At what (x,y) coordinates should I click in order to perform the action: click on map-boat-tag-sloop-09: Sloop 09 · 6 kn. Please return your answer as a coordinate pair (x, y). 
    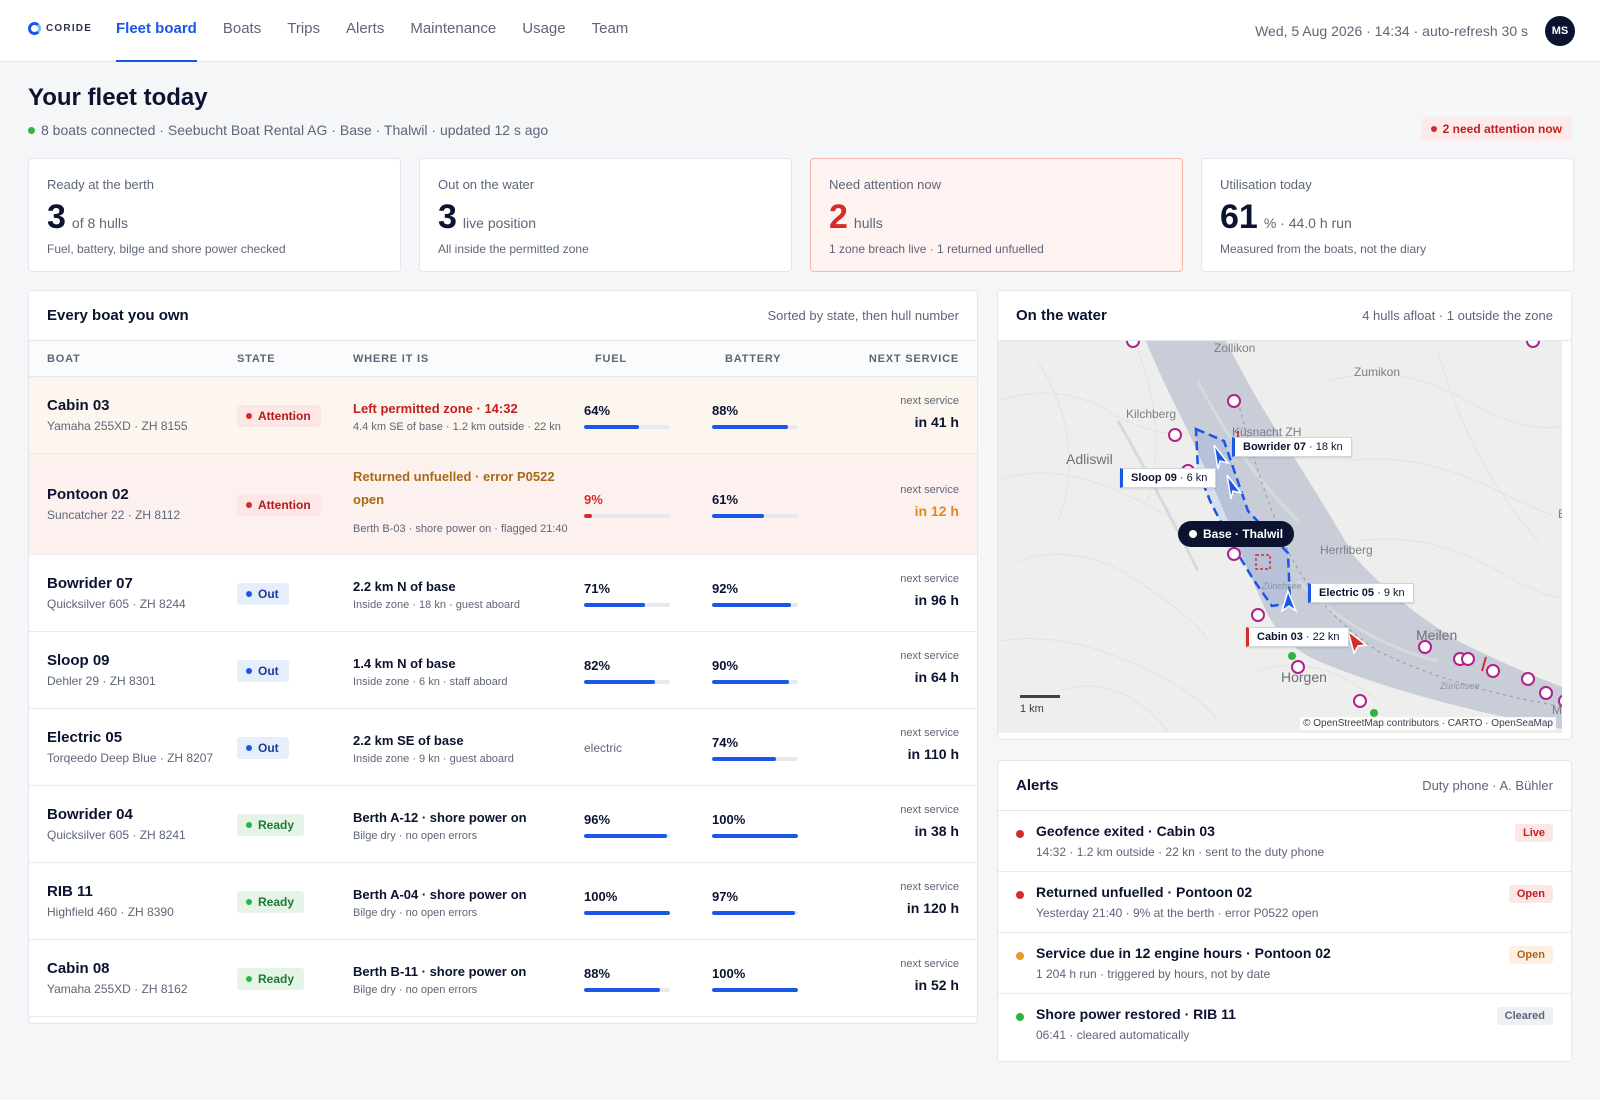
    Looking at the image, I should click on (1168, 478).